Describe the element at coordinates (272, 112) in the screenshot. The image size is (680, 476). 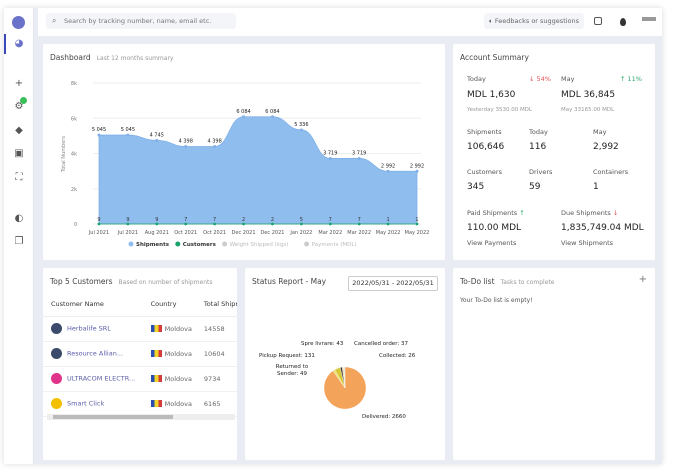
I see `shipments-data-label: 6 084` at that location.